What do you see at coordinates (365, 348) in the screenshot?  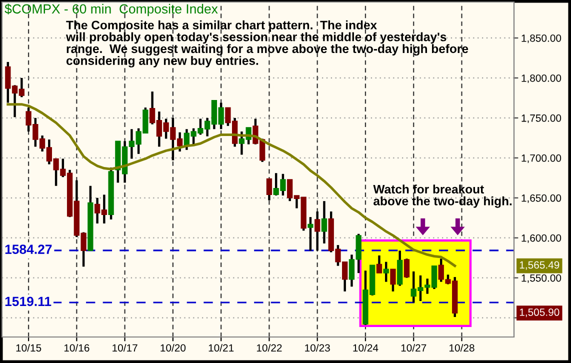 I see `x-tick-label: 10/24` at bounding box center [365, 348].